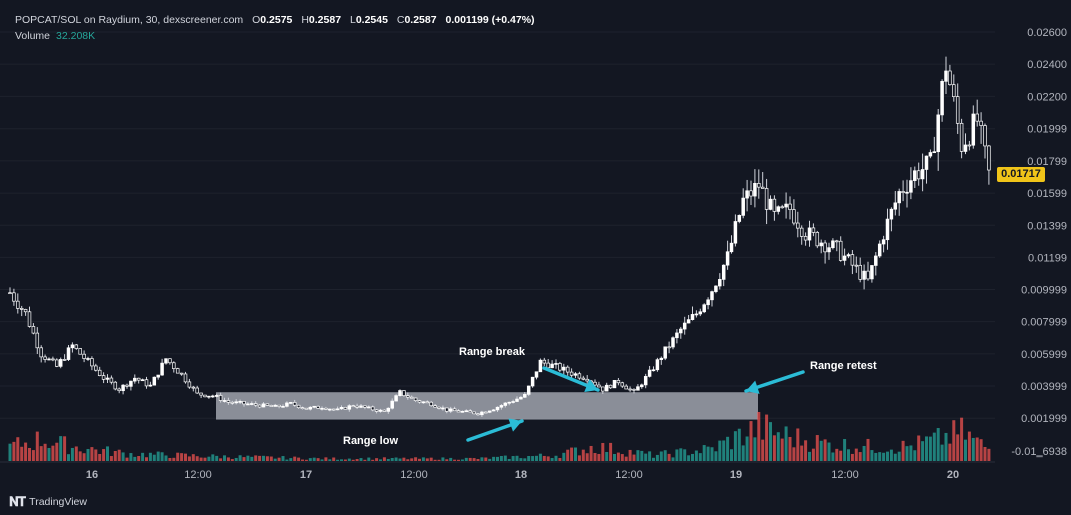  Describe the element at coordinates (1047, 162) in the screenshot. I see `price-tick-label: 0.01799` at that location.